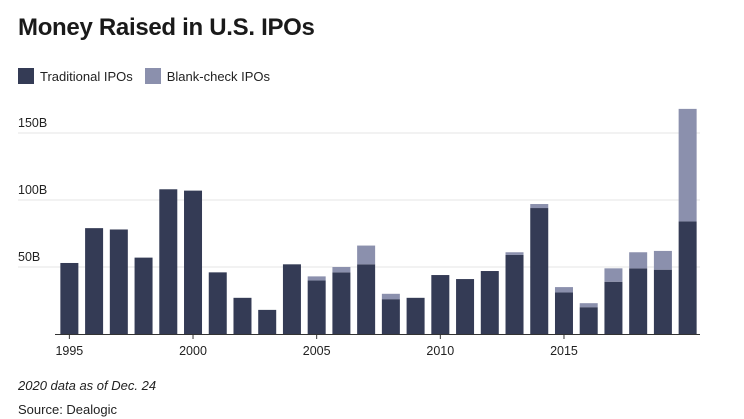  What do you see at coordinates (687, 277) in the screenshot?
I see `bar-traditional-2020` at bounding box center [687, 277].